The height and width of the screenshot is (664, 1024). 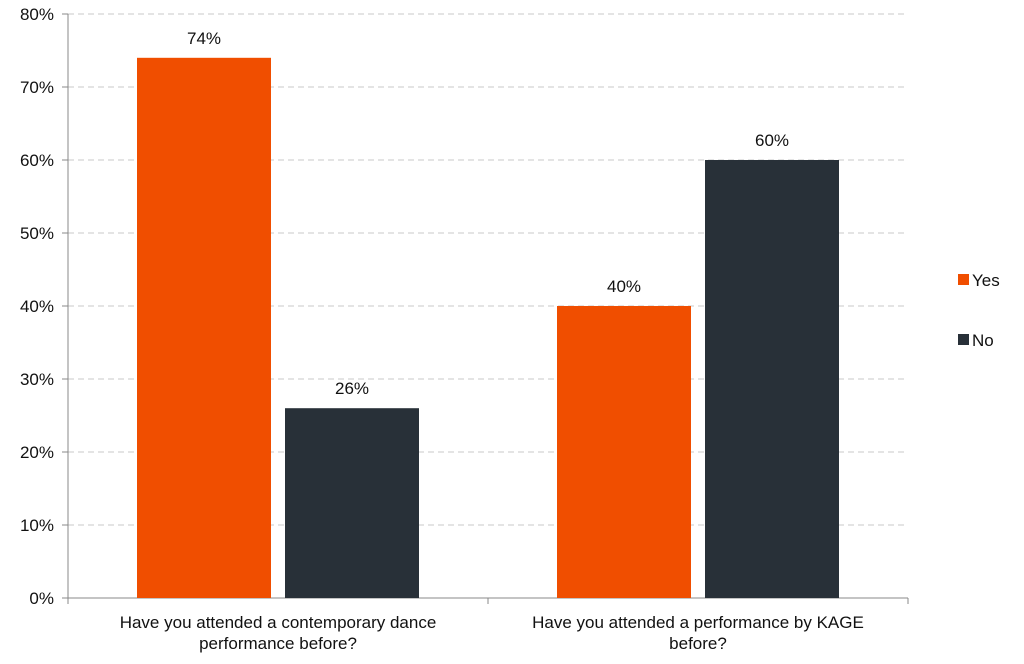 I want to click on y-tick-label: 0%, so click(x=41, y=598).